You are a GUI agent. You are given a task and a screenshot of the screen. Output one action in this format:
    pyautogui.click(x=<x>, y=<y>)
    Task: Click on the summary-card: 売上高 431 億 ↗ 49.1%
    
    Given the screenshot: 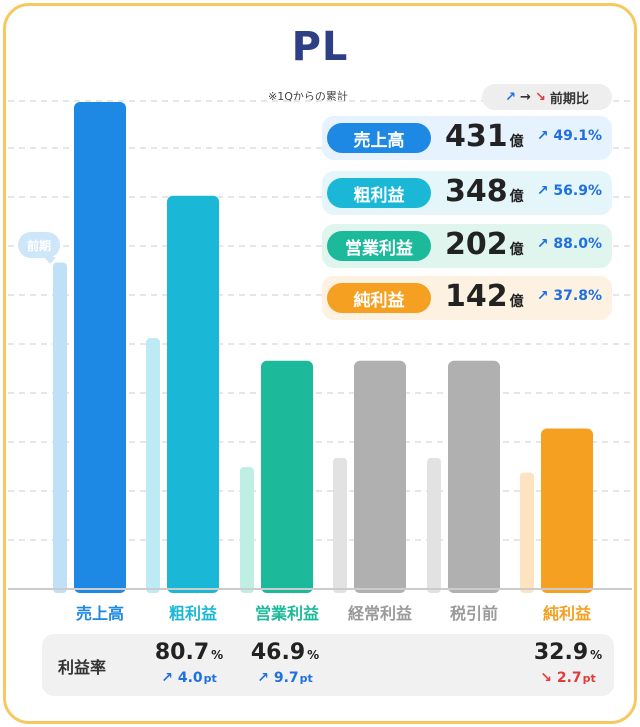 What is the action you would take?
    pyautogui.click(x=467, y=138)
    